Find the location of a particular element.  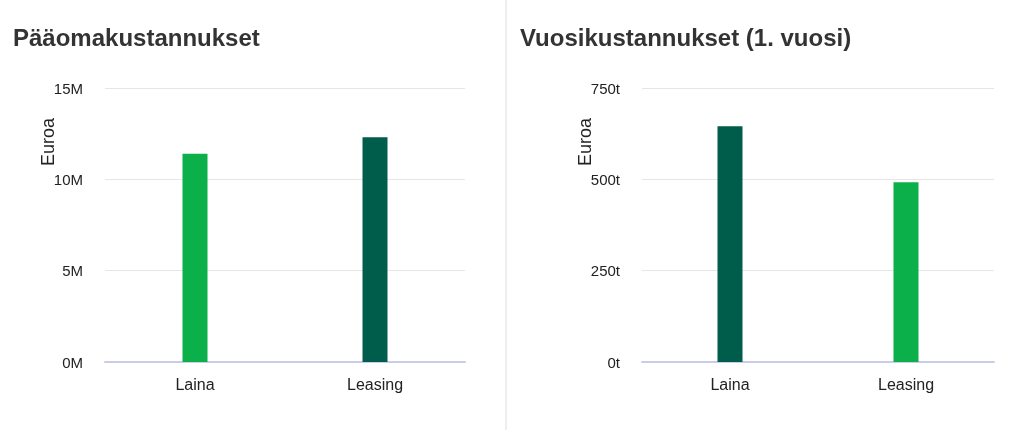

y-tick-label: 10M is located at coordinates (68, 179).